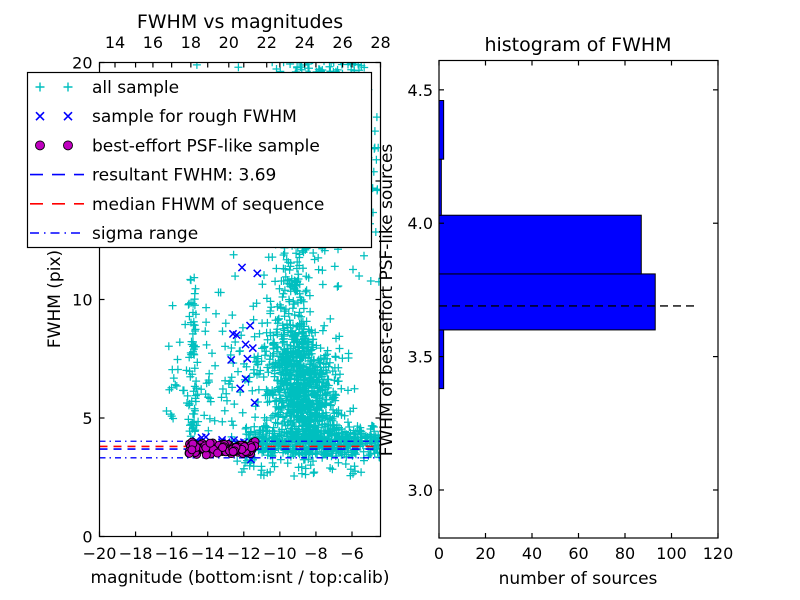 The height and width of the screenshot is (600, 800). What do you see at coordinates (87, 537) in the screenshot?
I see `y-tick-label: 0` at bounding box center [87, 537].